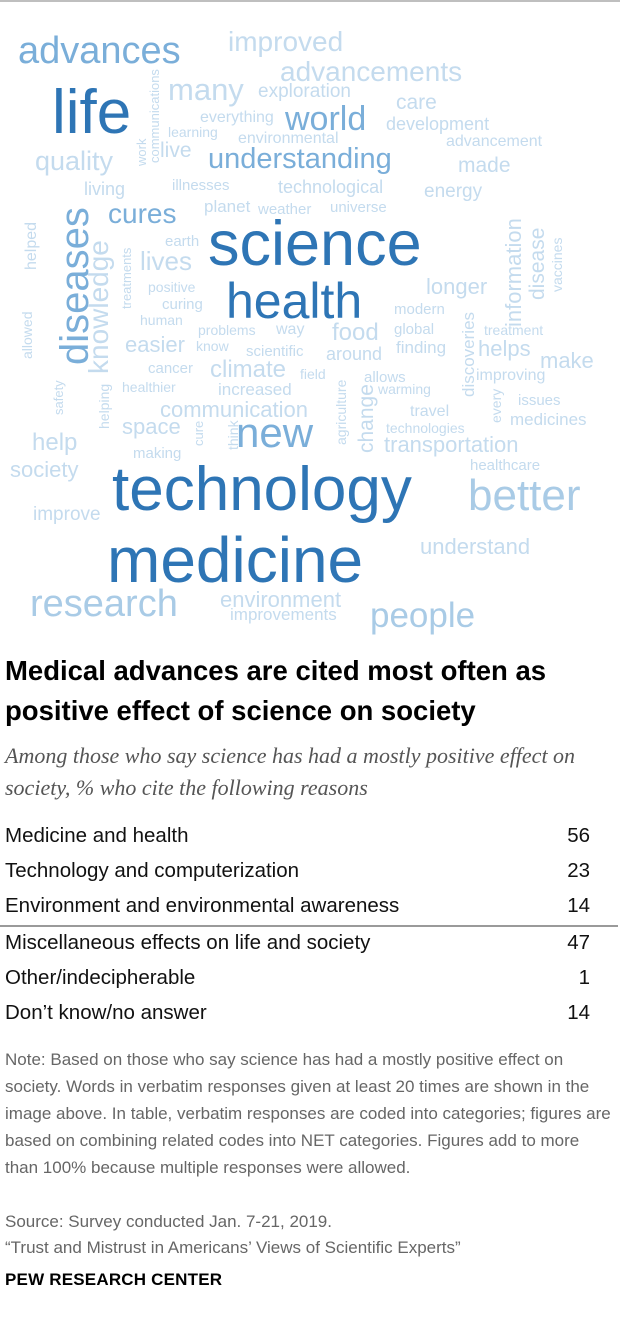 Image resolution: width=620 pixels, height=1340 pixels. Describe the element at coordinates (161, 320) in the screenshot. I see `cloud-word-human: human` at that location.